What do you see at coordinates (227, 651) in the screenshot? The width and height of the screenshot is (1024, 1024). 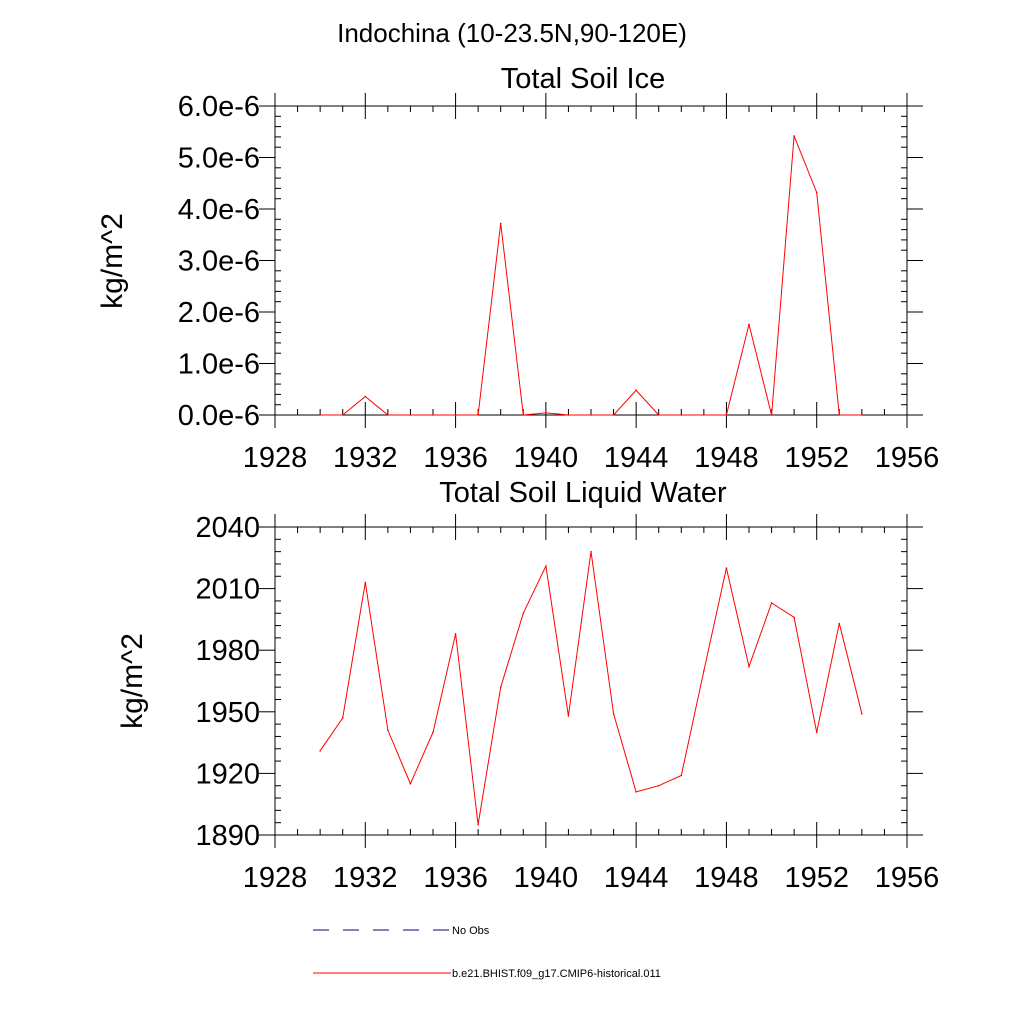 I see `y-tick-label: 1980` at bounding box center [227, 651].